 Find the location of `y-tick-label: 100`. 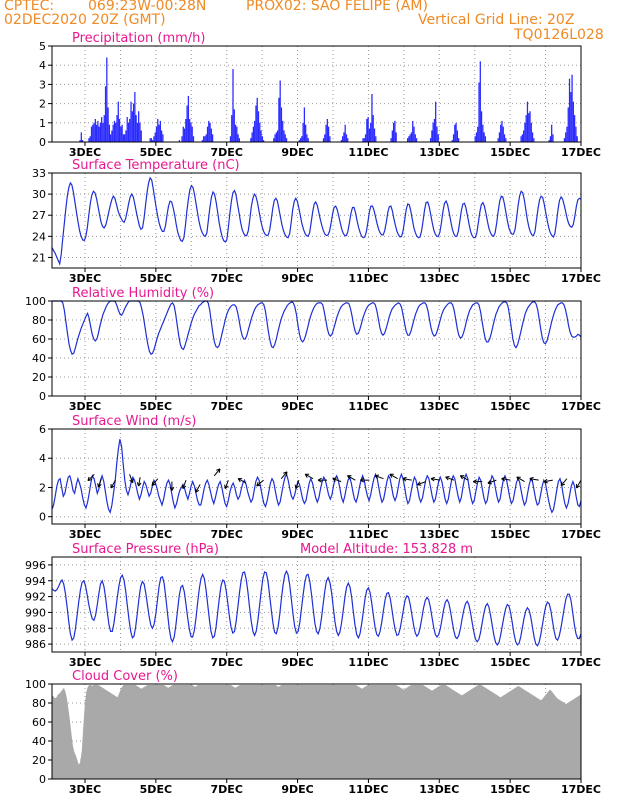

y-tick-label: 100 is located at coordinates (35, 684).